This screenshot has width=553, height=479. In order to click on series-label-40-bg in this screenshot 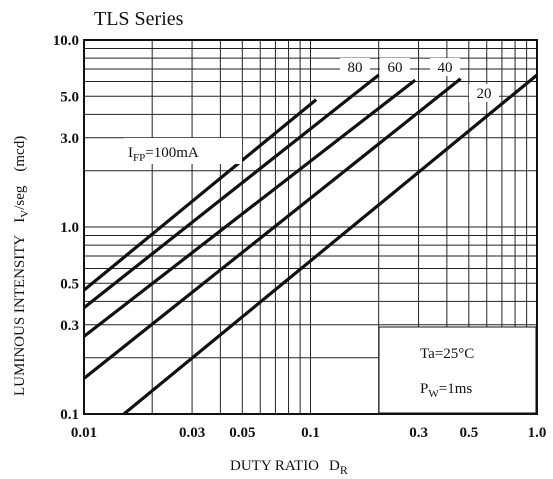, I will do `click(445, 67)`.